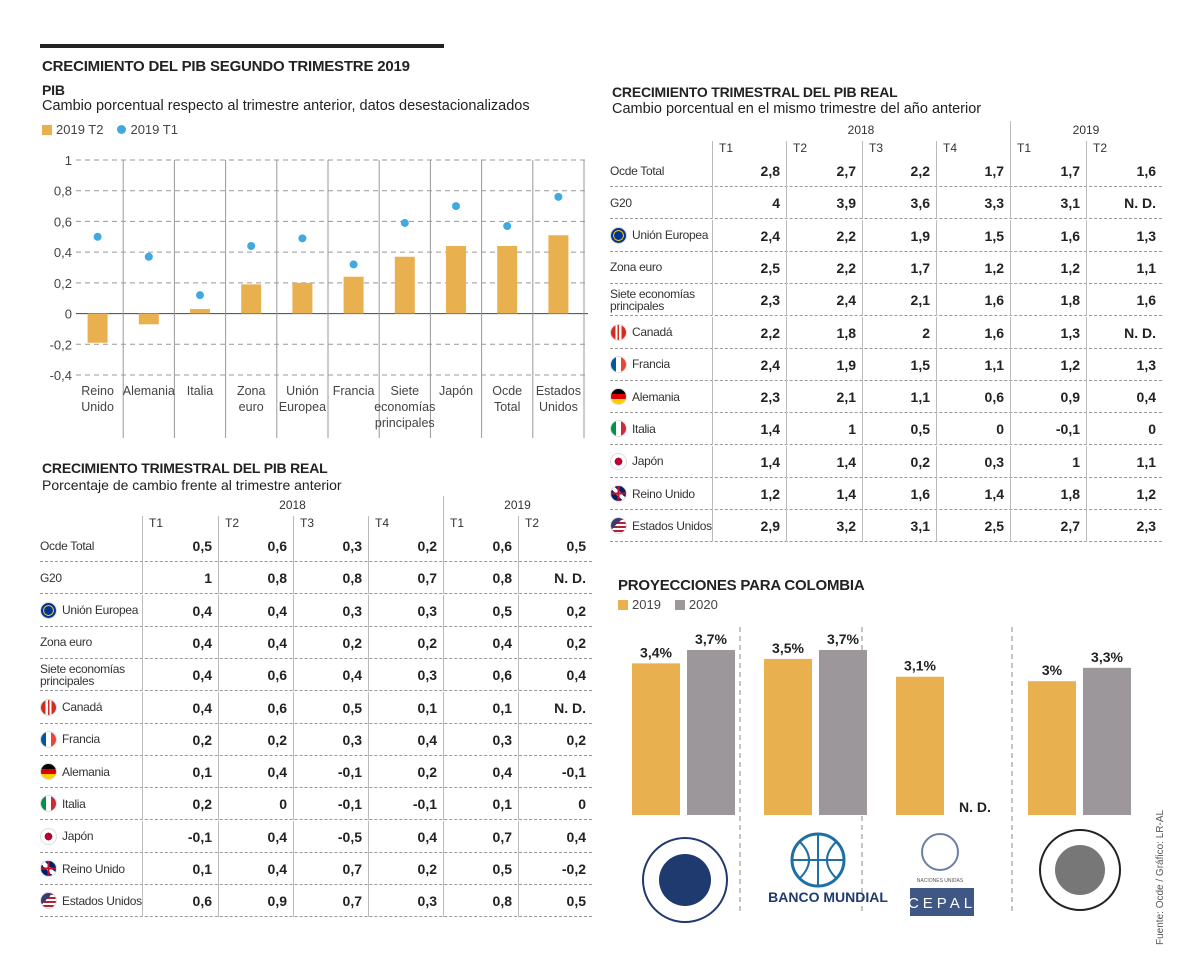  What do you see at coordinates (1048, 235) in the screenshot?
I see `table-cell: 1,6` at bounding box center [1048, 235].